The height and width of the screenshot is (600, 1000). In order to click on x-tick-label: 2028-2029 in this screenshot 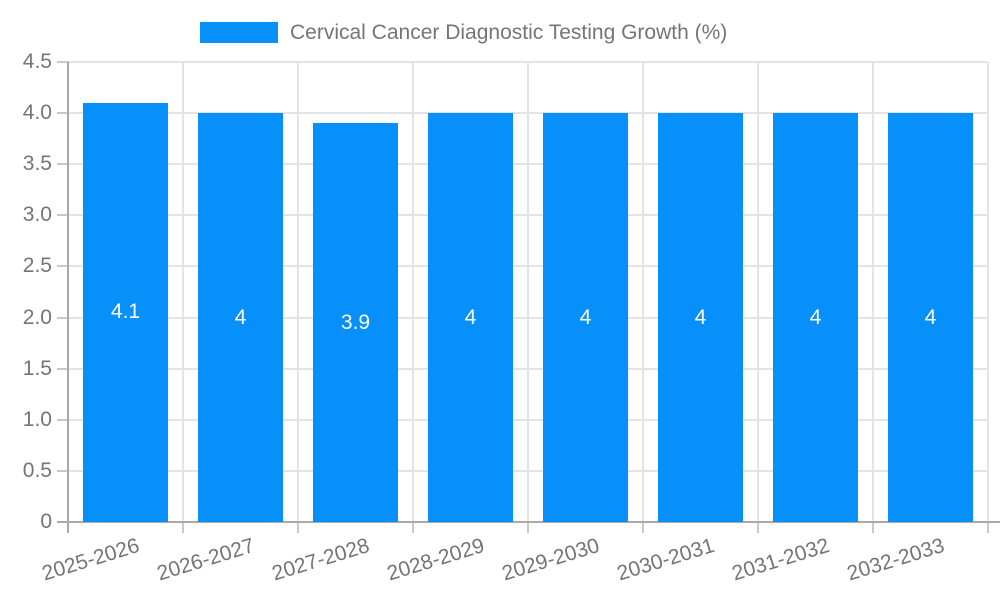, I will do `click(436, 560)`.